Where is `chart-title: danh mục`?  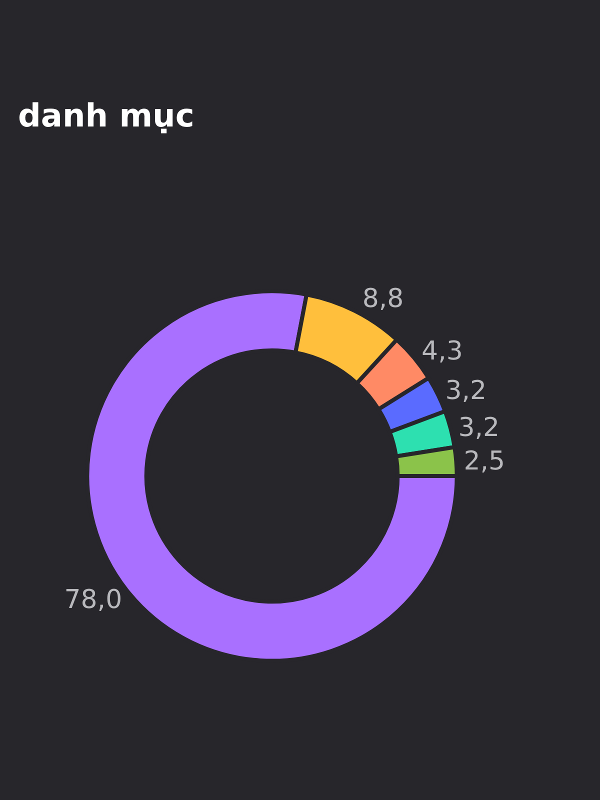 chart-title: danh mục is located at coordinates (106, 115).